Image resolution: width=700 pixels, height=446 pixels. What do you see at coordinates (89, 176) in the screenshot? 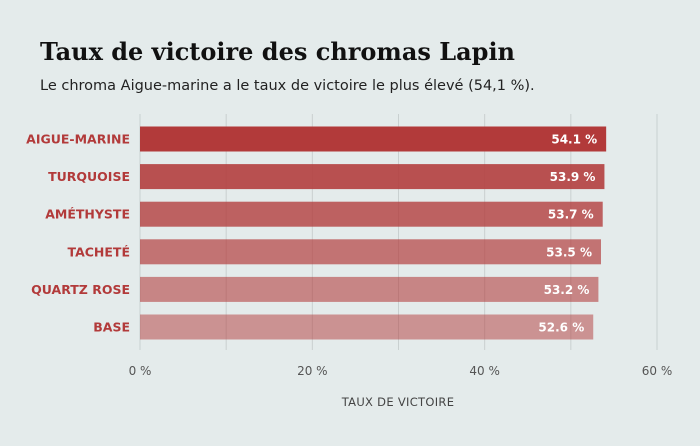
I see `category-label: TURQUOISE` at bounding box center [89, 176].